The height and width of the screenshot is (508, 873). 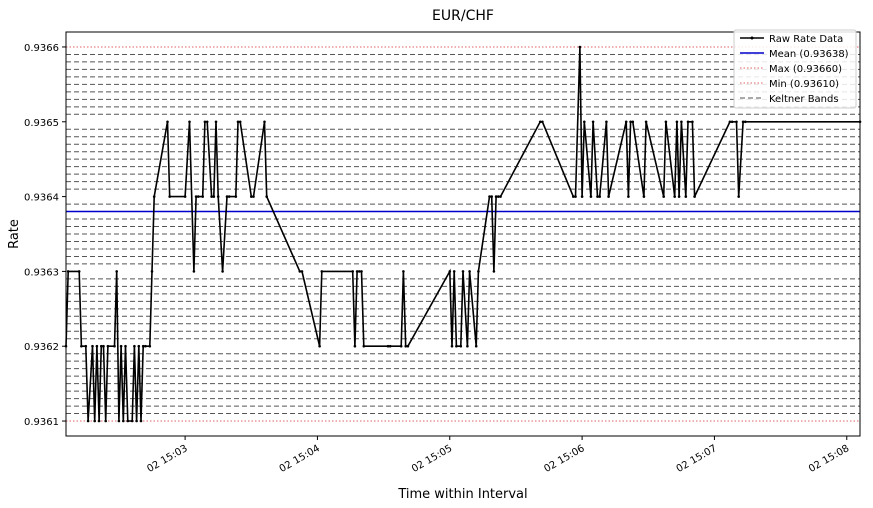 I want to click on y-axis-ticks: 0.9361 0.9362 0.9363 0.9364 0.9365 0.9366, so click(x=45, y=235).